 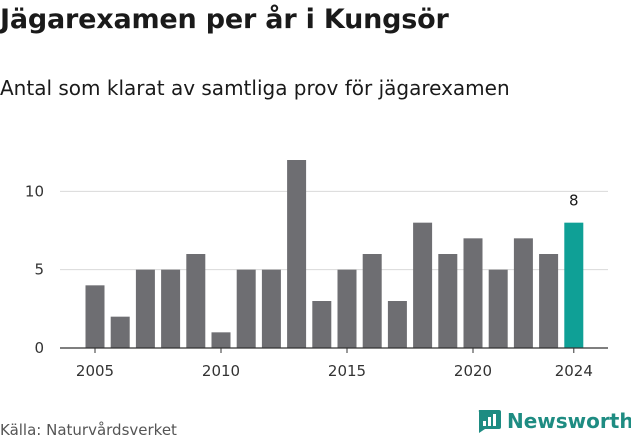 What do you see at coordinates (574, 201) in the screenshot?
I see `data-label: 8` at bounding box center [574, 201].